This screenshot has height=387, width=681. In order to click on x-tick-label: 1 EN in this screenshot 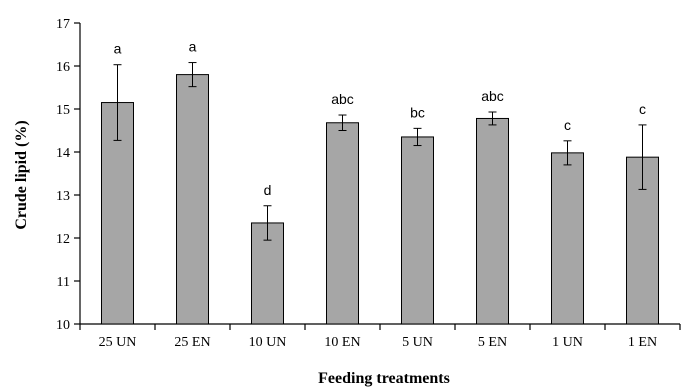, I will do `click(642, 342)`.